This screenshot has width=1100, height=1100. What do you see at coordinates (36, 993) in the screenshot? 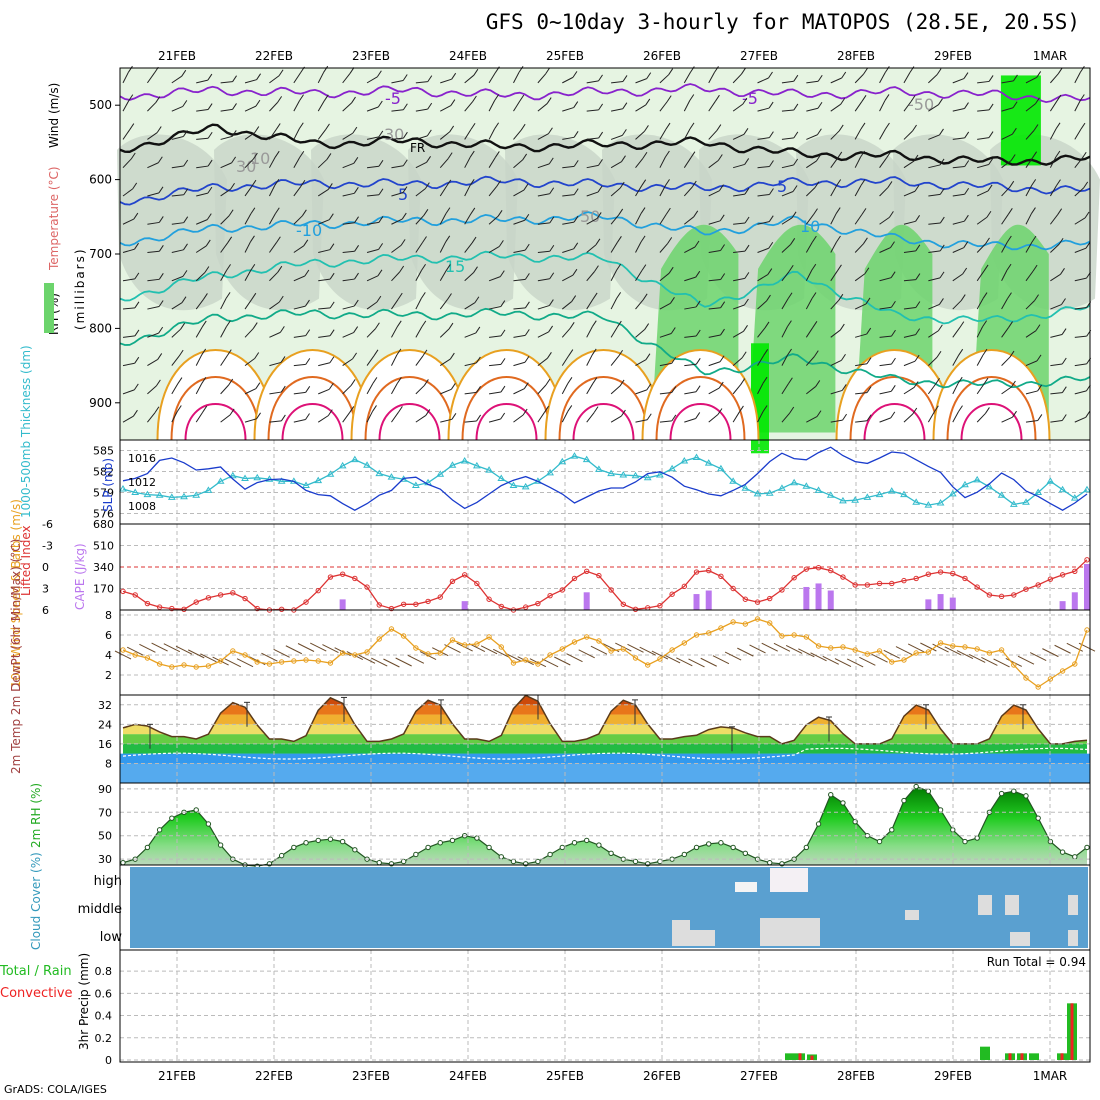
I see `precip-legend-conv: Convective` at bounding box center [36, 993].